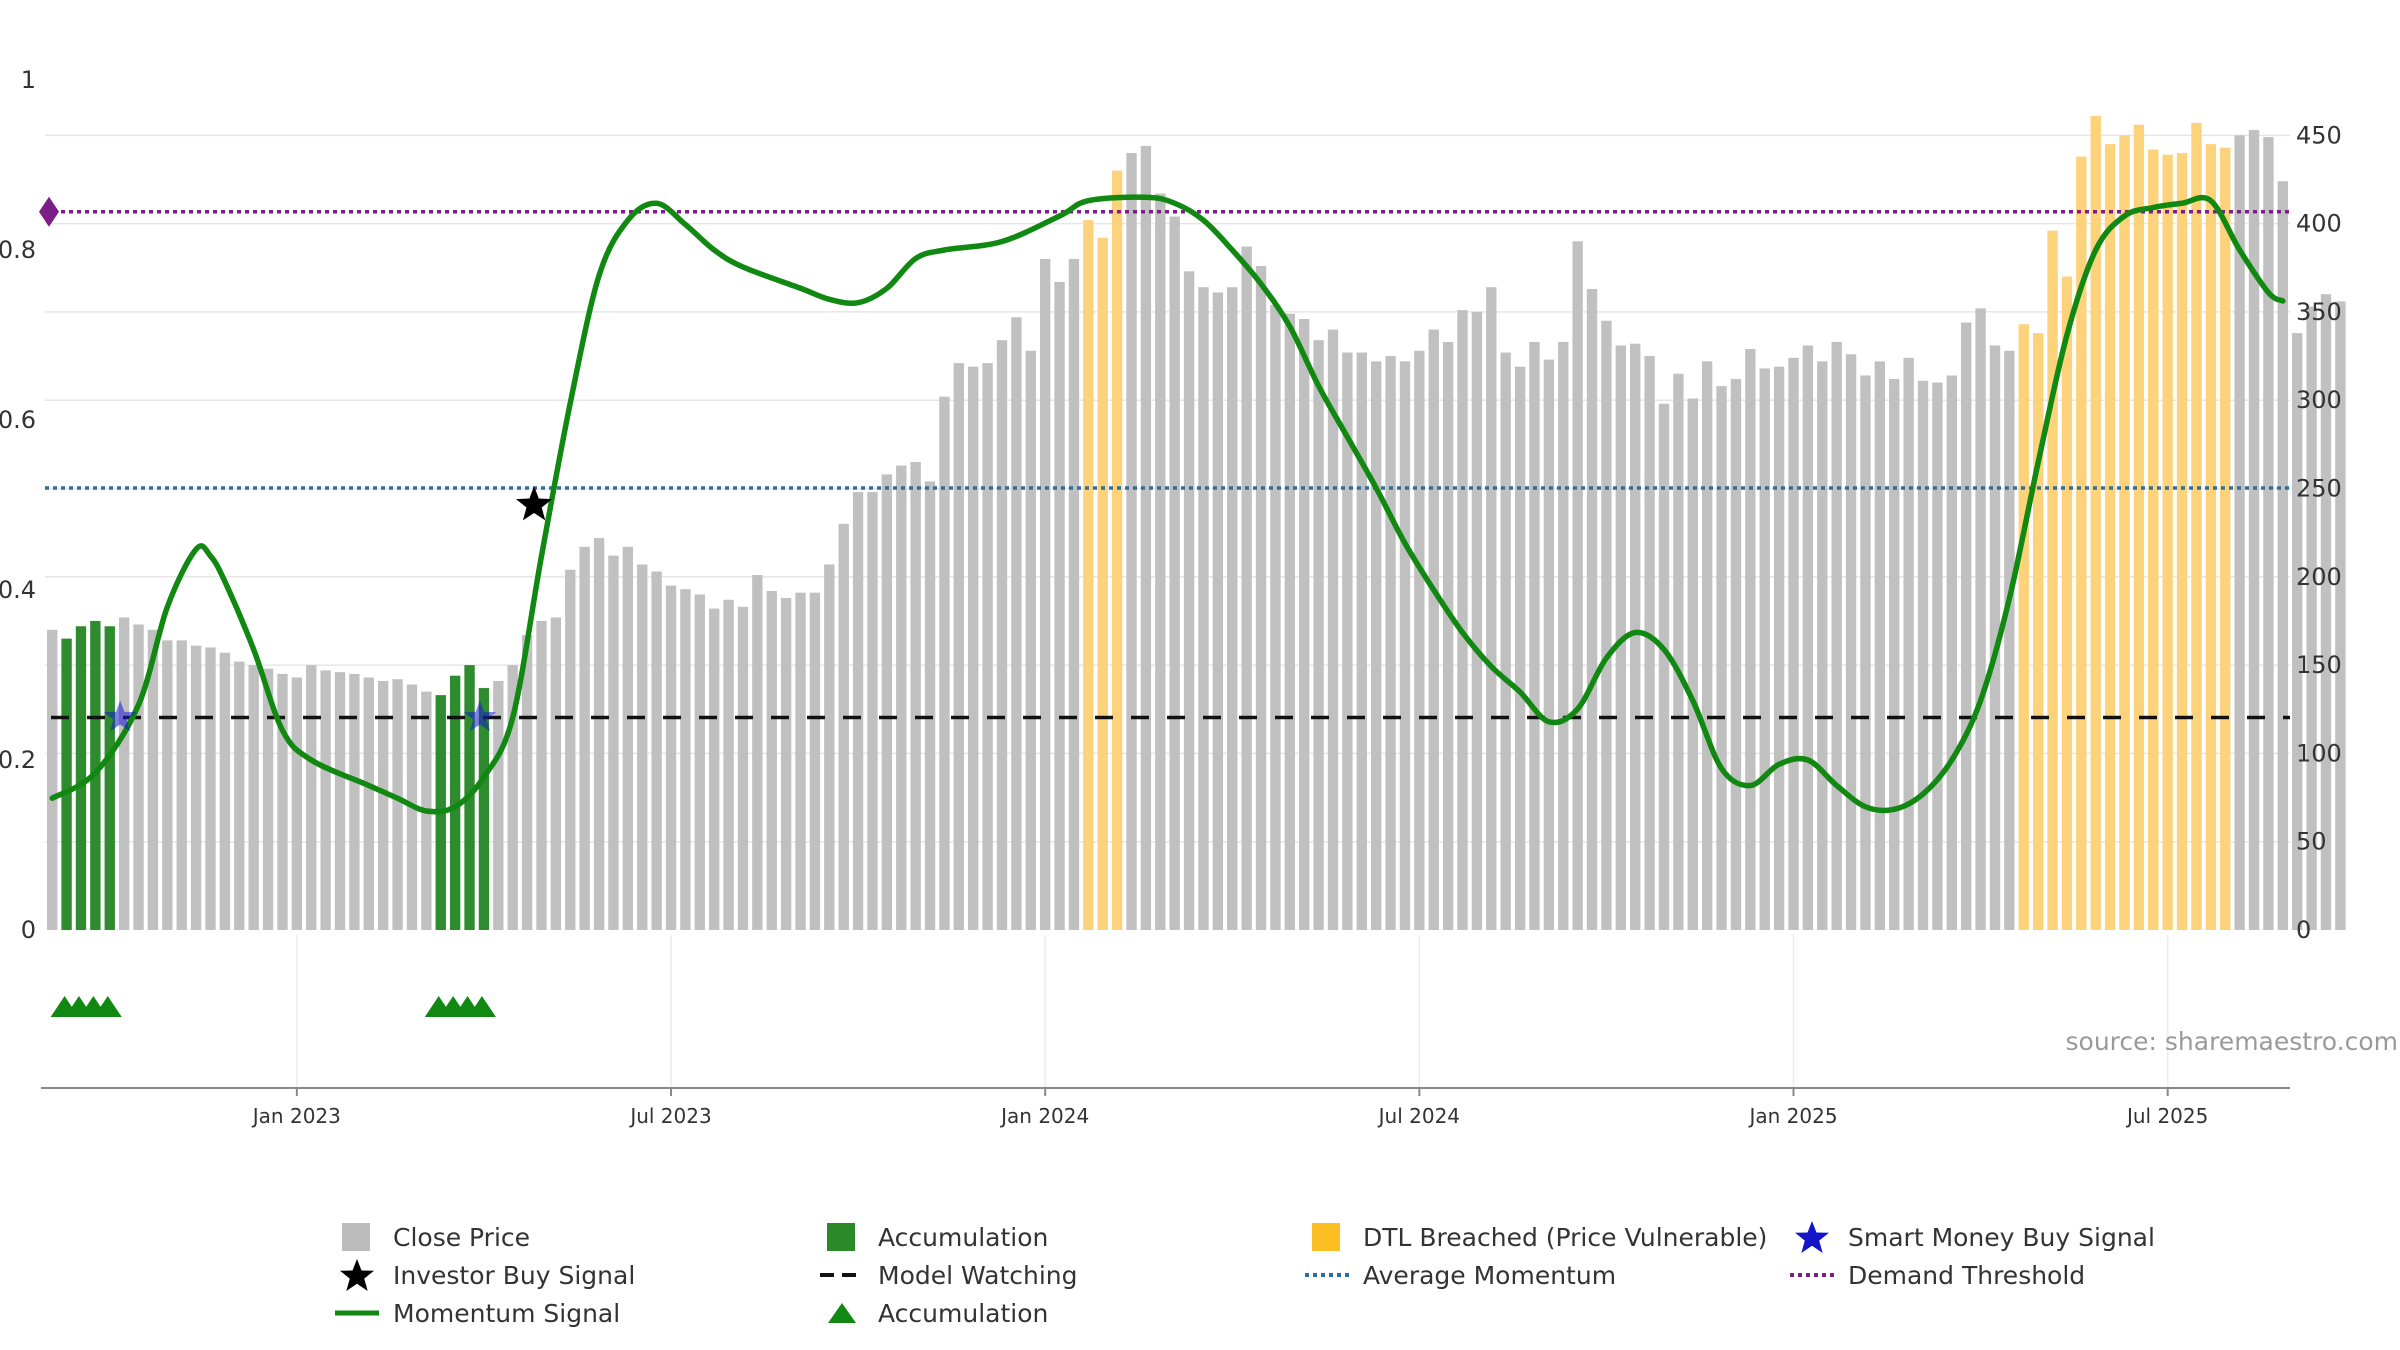 Image resolution: width=2400 pixels, height=1350 pixels. Describe the element at coordinates (2232, 1041) in the screenshot. I see `source-credit: source: sharemaestro.com` at that location.